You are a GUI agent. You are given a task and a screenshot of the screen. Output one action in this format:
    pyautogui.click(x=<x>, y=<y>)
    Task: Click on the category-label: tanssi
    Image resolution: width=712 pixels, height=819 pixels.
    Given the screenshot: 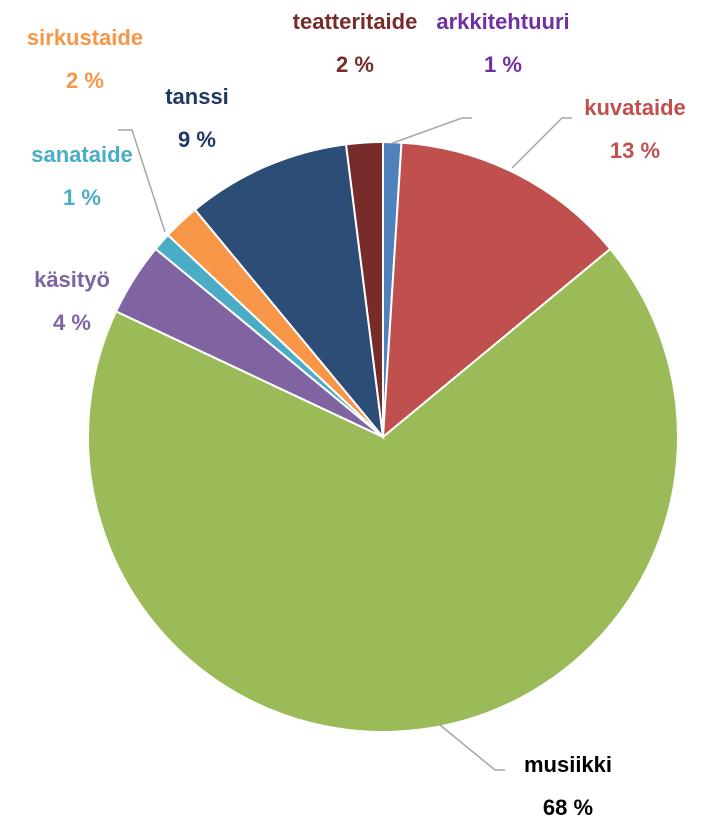 What is the action you would take?
    pyautogui.click(x=197, y=96)
    